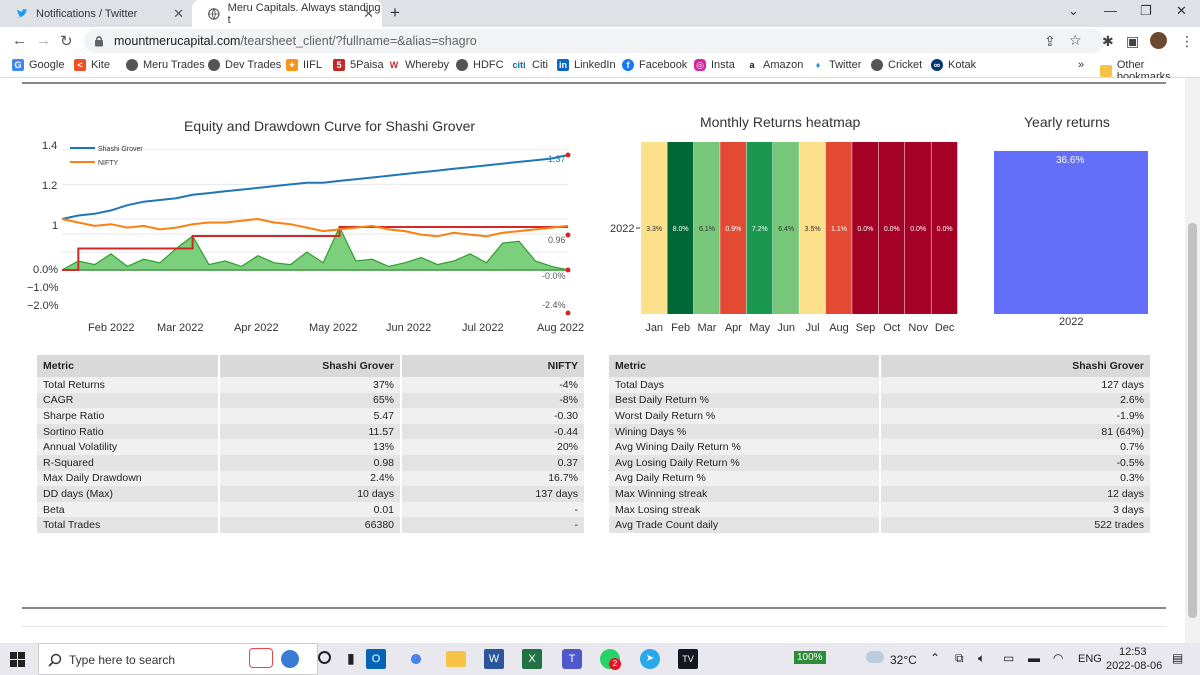  I want to click on heatmap-cell-may, so click(759, 228).